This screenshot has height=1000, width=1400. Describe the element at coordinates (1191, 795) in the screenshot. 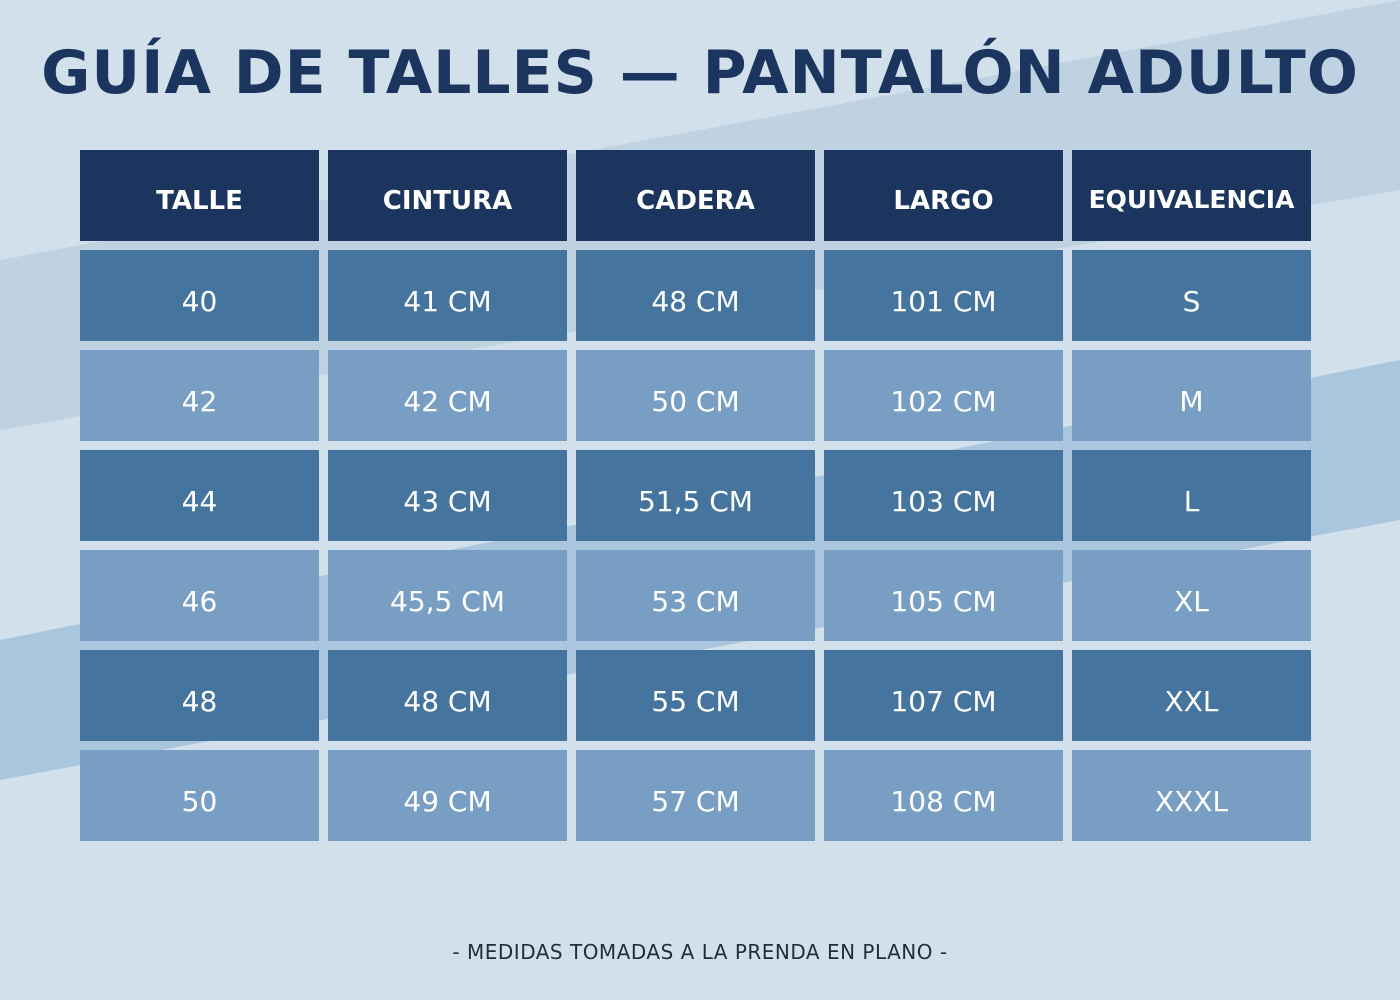

I see `cell-equivalencia: XXXL` at that location.